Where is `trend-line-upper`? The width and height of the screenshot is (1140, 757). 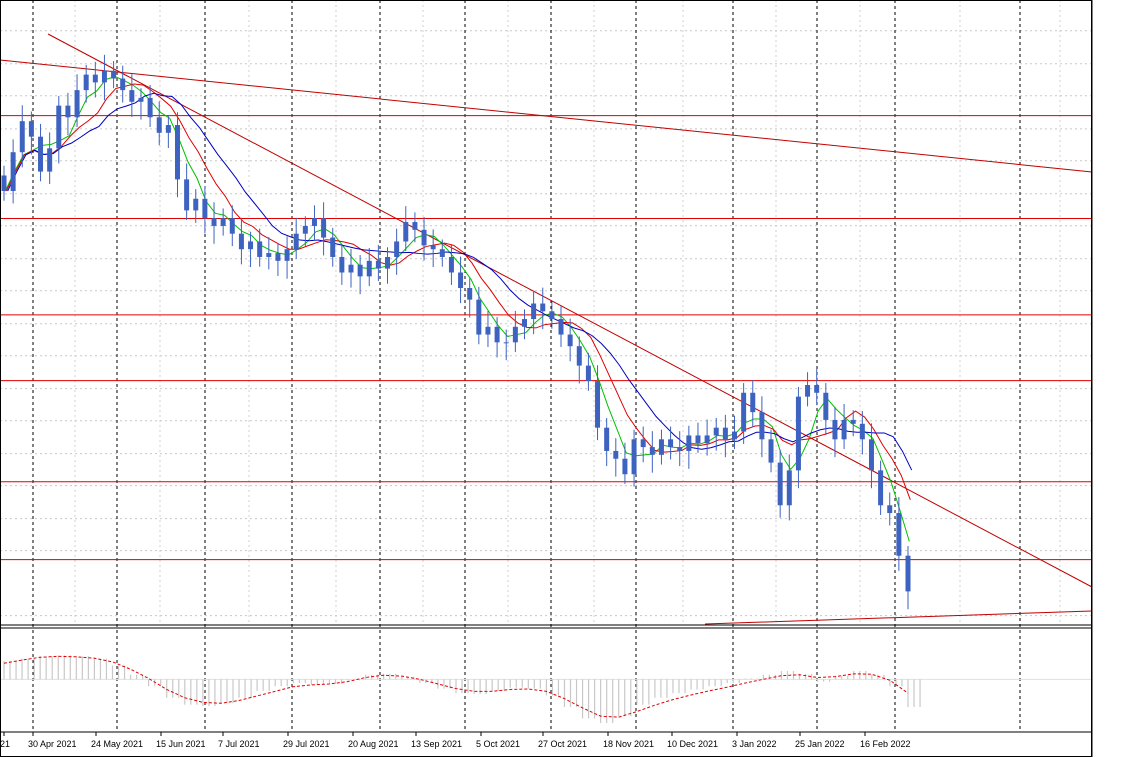 trend-line-upper is located at coordinates (546, 116).